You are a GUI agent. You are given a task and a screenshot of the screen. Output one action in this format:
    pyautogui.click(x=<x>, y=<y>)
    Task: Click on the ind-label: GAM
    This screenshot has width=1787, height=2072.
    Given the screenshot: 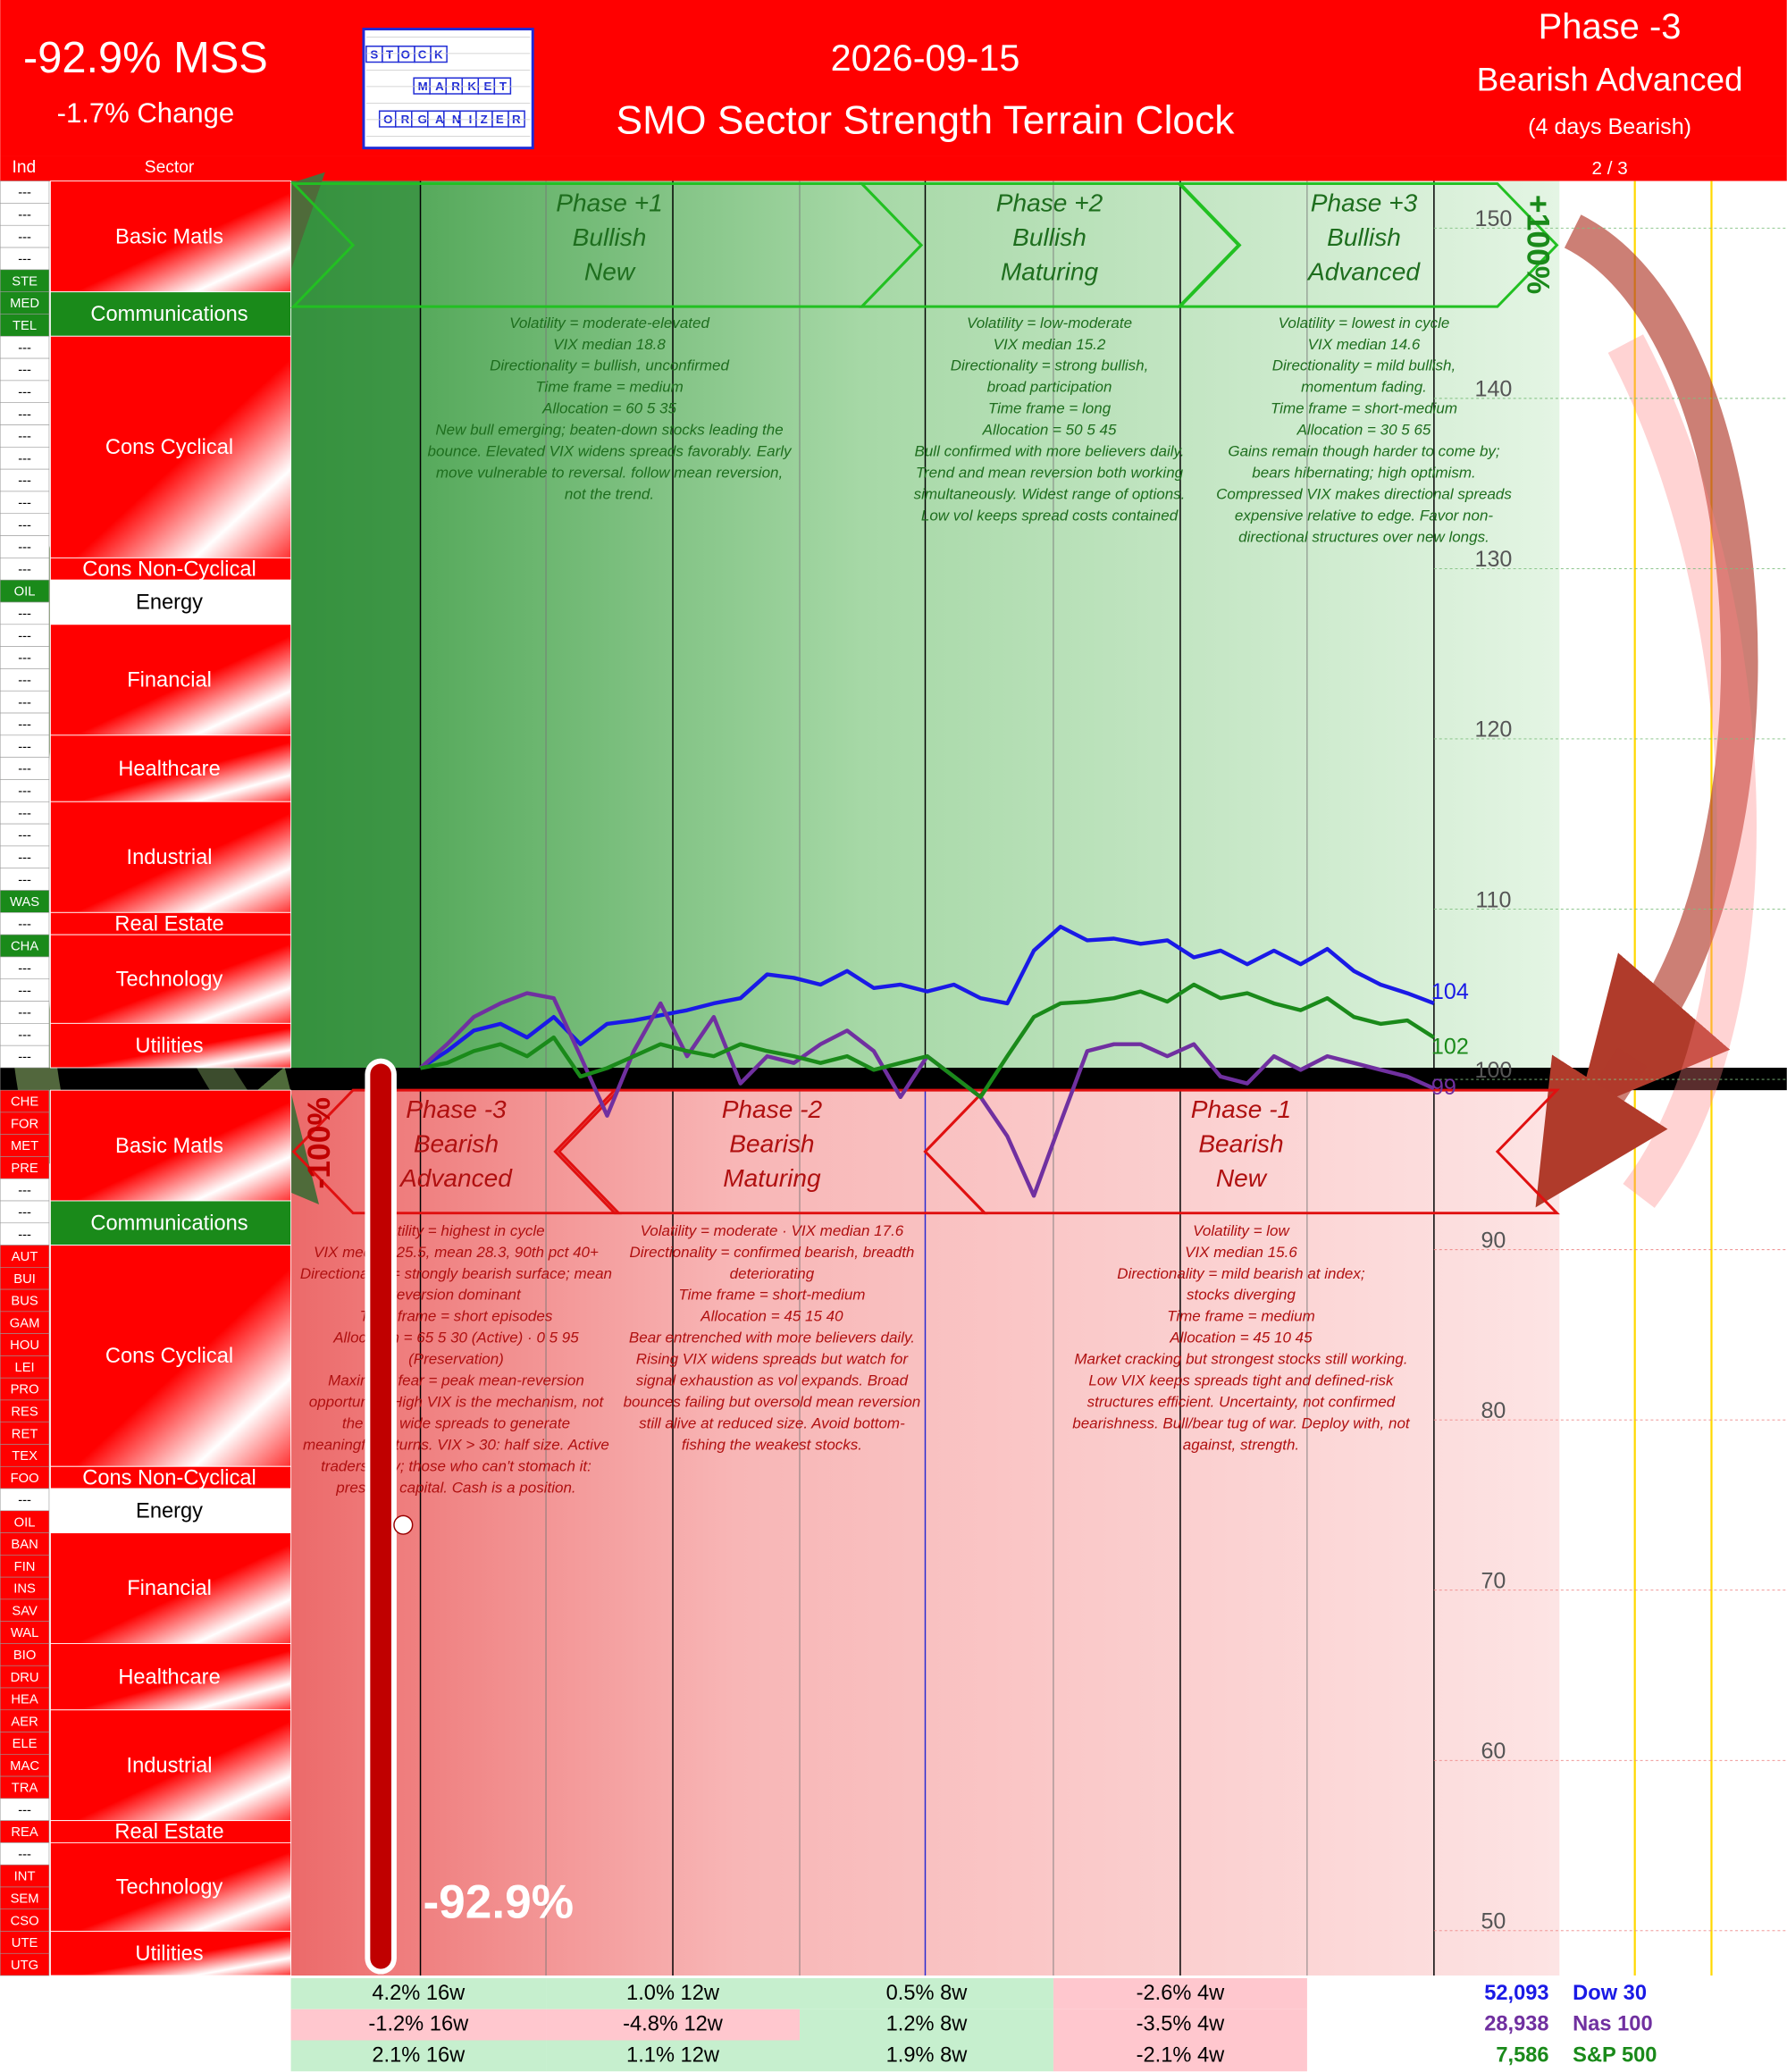 What is the action you would take?
    pyautogui.click(x=25, y=1323)
    